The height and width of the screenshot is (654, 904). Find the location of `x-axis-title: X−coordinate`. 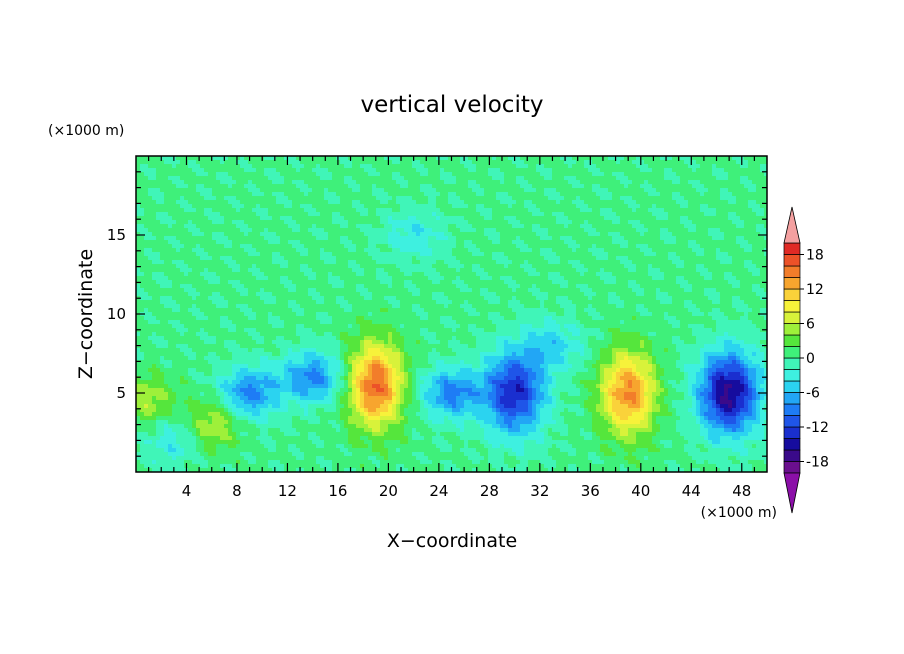

x-axis-title: X−coordinate is located at coordinates (452, 541).